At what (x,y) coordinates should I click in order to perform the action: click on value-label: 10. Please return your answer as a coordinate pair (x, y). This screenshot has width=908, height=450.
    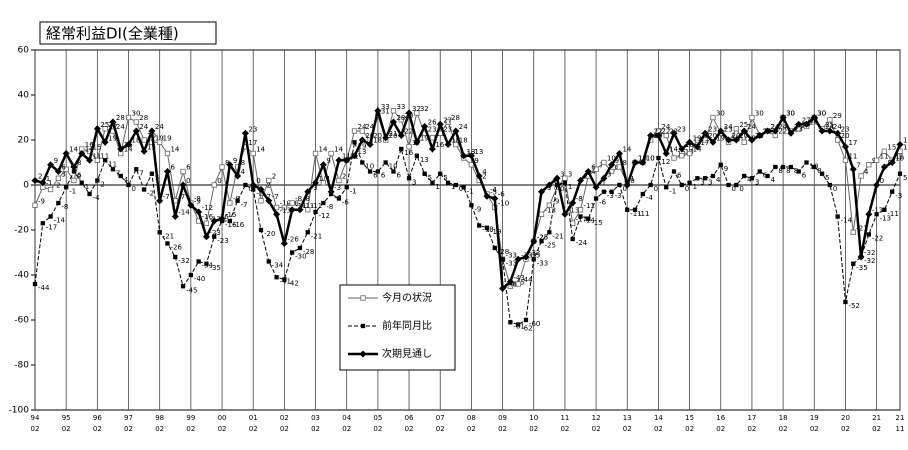
    Looking at the image, I should click on (393, 167).